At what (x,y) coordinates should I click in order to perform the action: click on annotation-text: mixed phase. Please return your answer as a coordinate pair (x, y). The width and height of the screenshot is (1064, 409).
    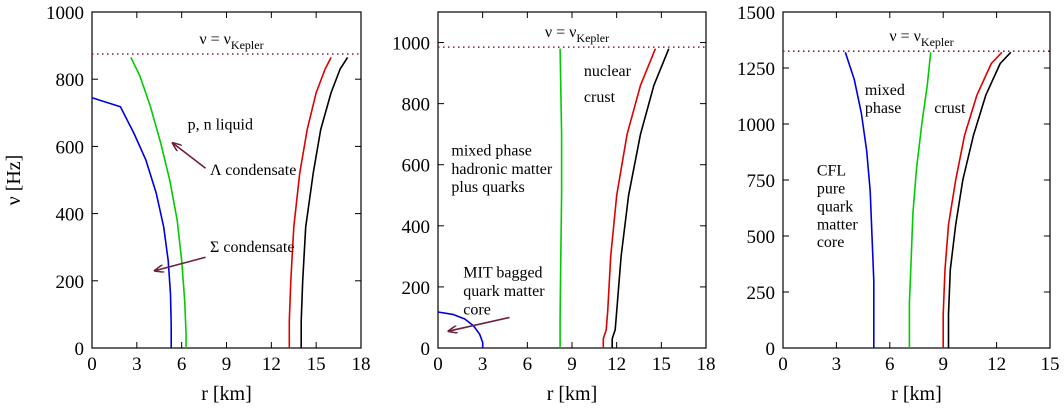
    Looking at the image, I should click on (491, 151).